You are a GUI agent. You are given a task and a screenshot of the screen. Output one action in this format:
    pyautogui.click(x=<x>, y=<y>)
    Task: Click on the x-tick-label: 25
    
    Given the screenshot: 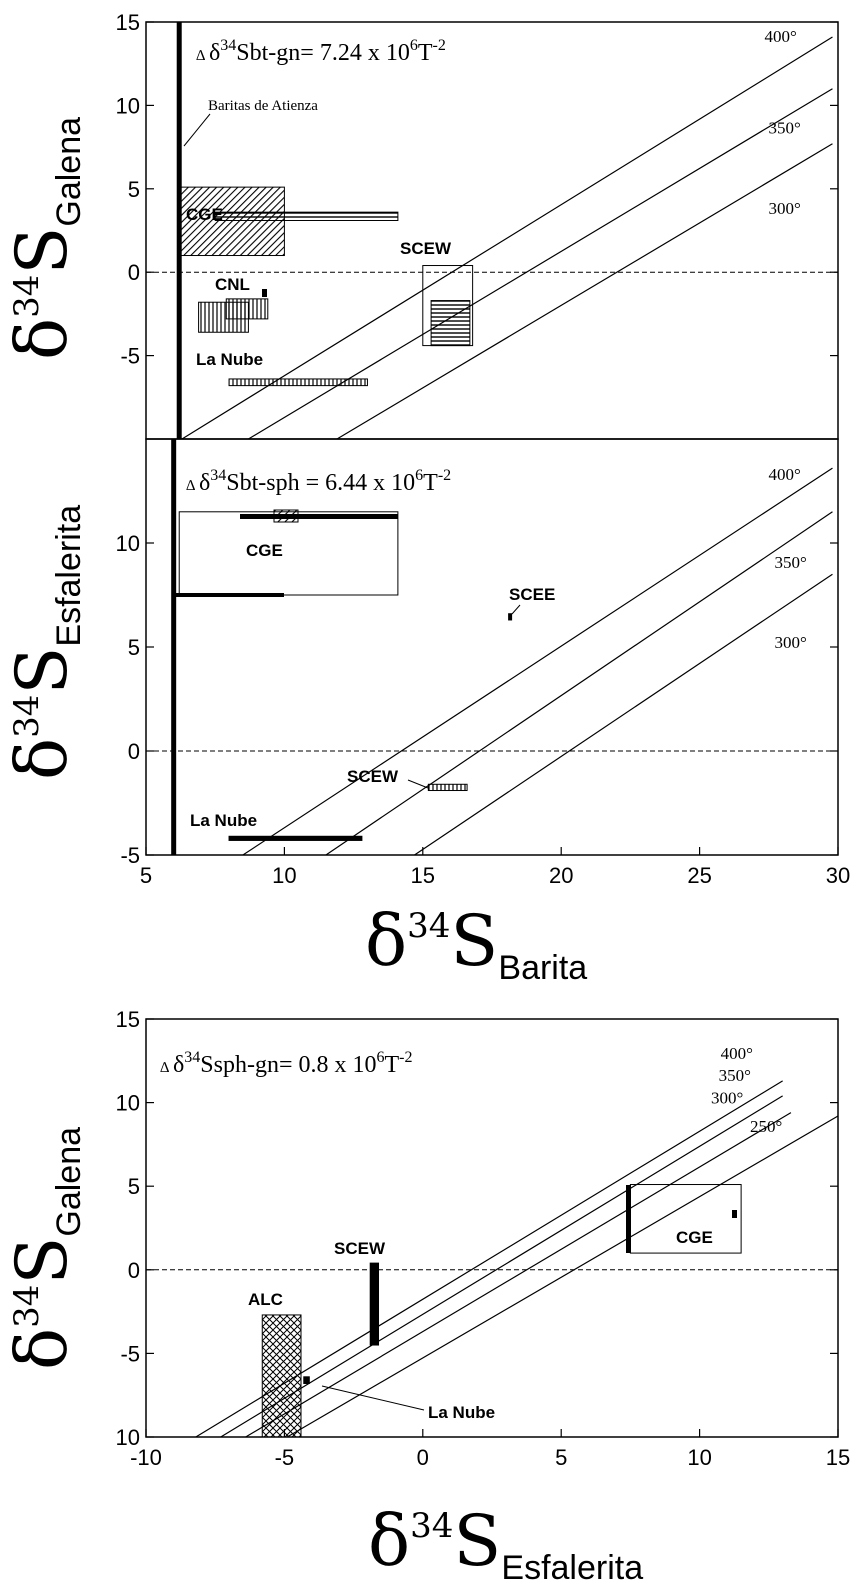 What is the action you would take?
    pyautogui.click(x=699, y=875)
    